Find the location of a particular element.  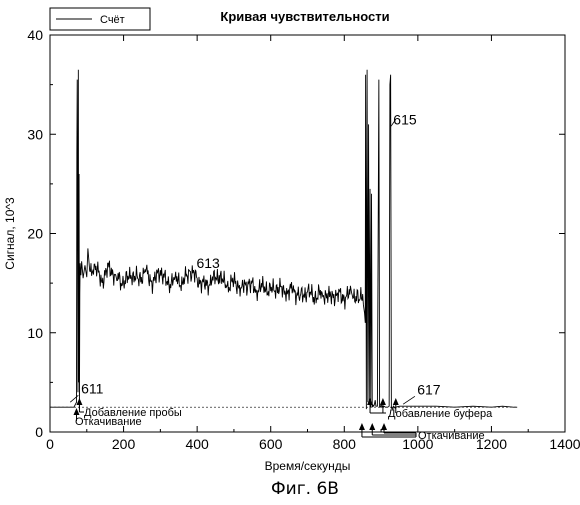

y-tick-label: 0 is located at coordinates (39, 432).